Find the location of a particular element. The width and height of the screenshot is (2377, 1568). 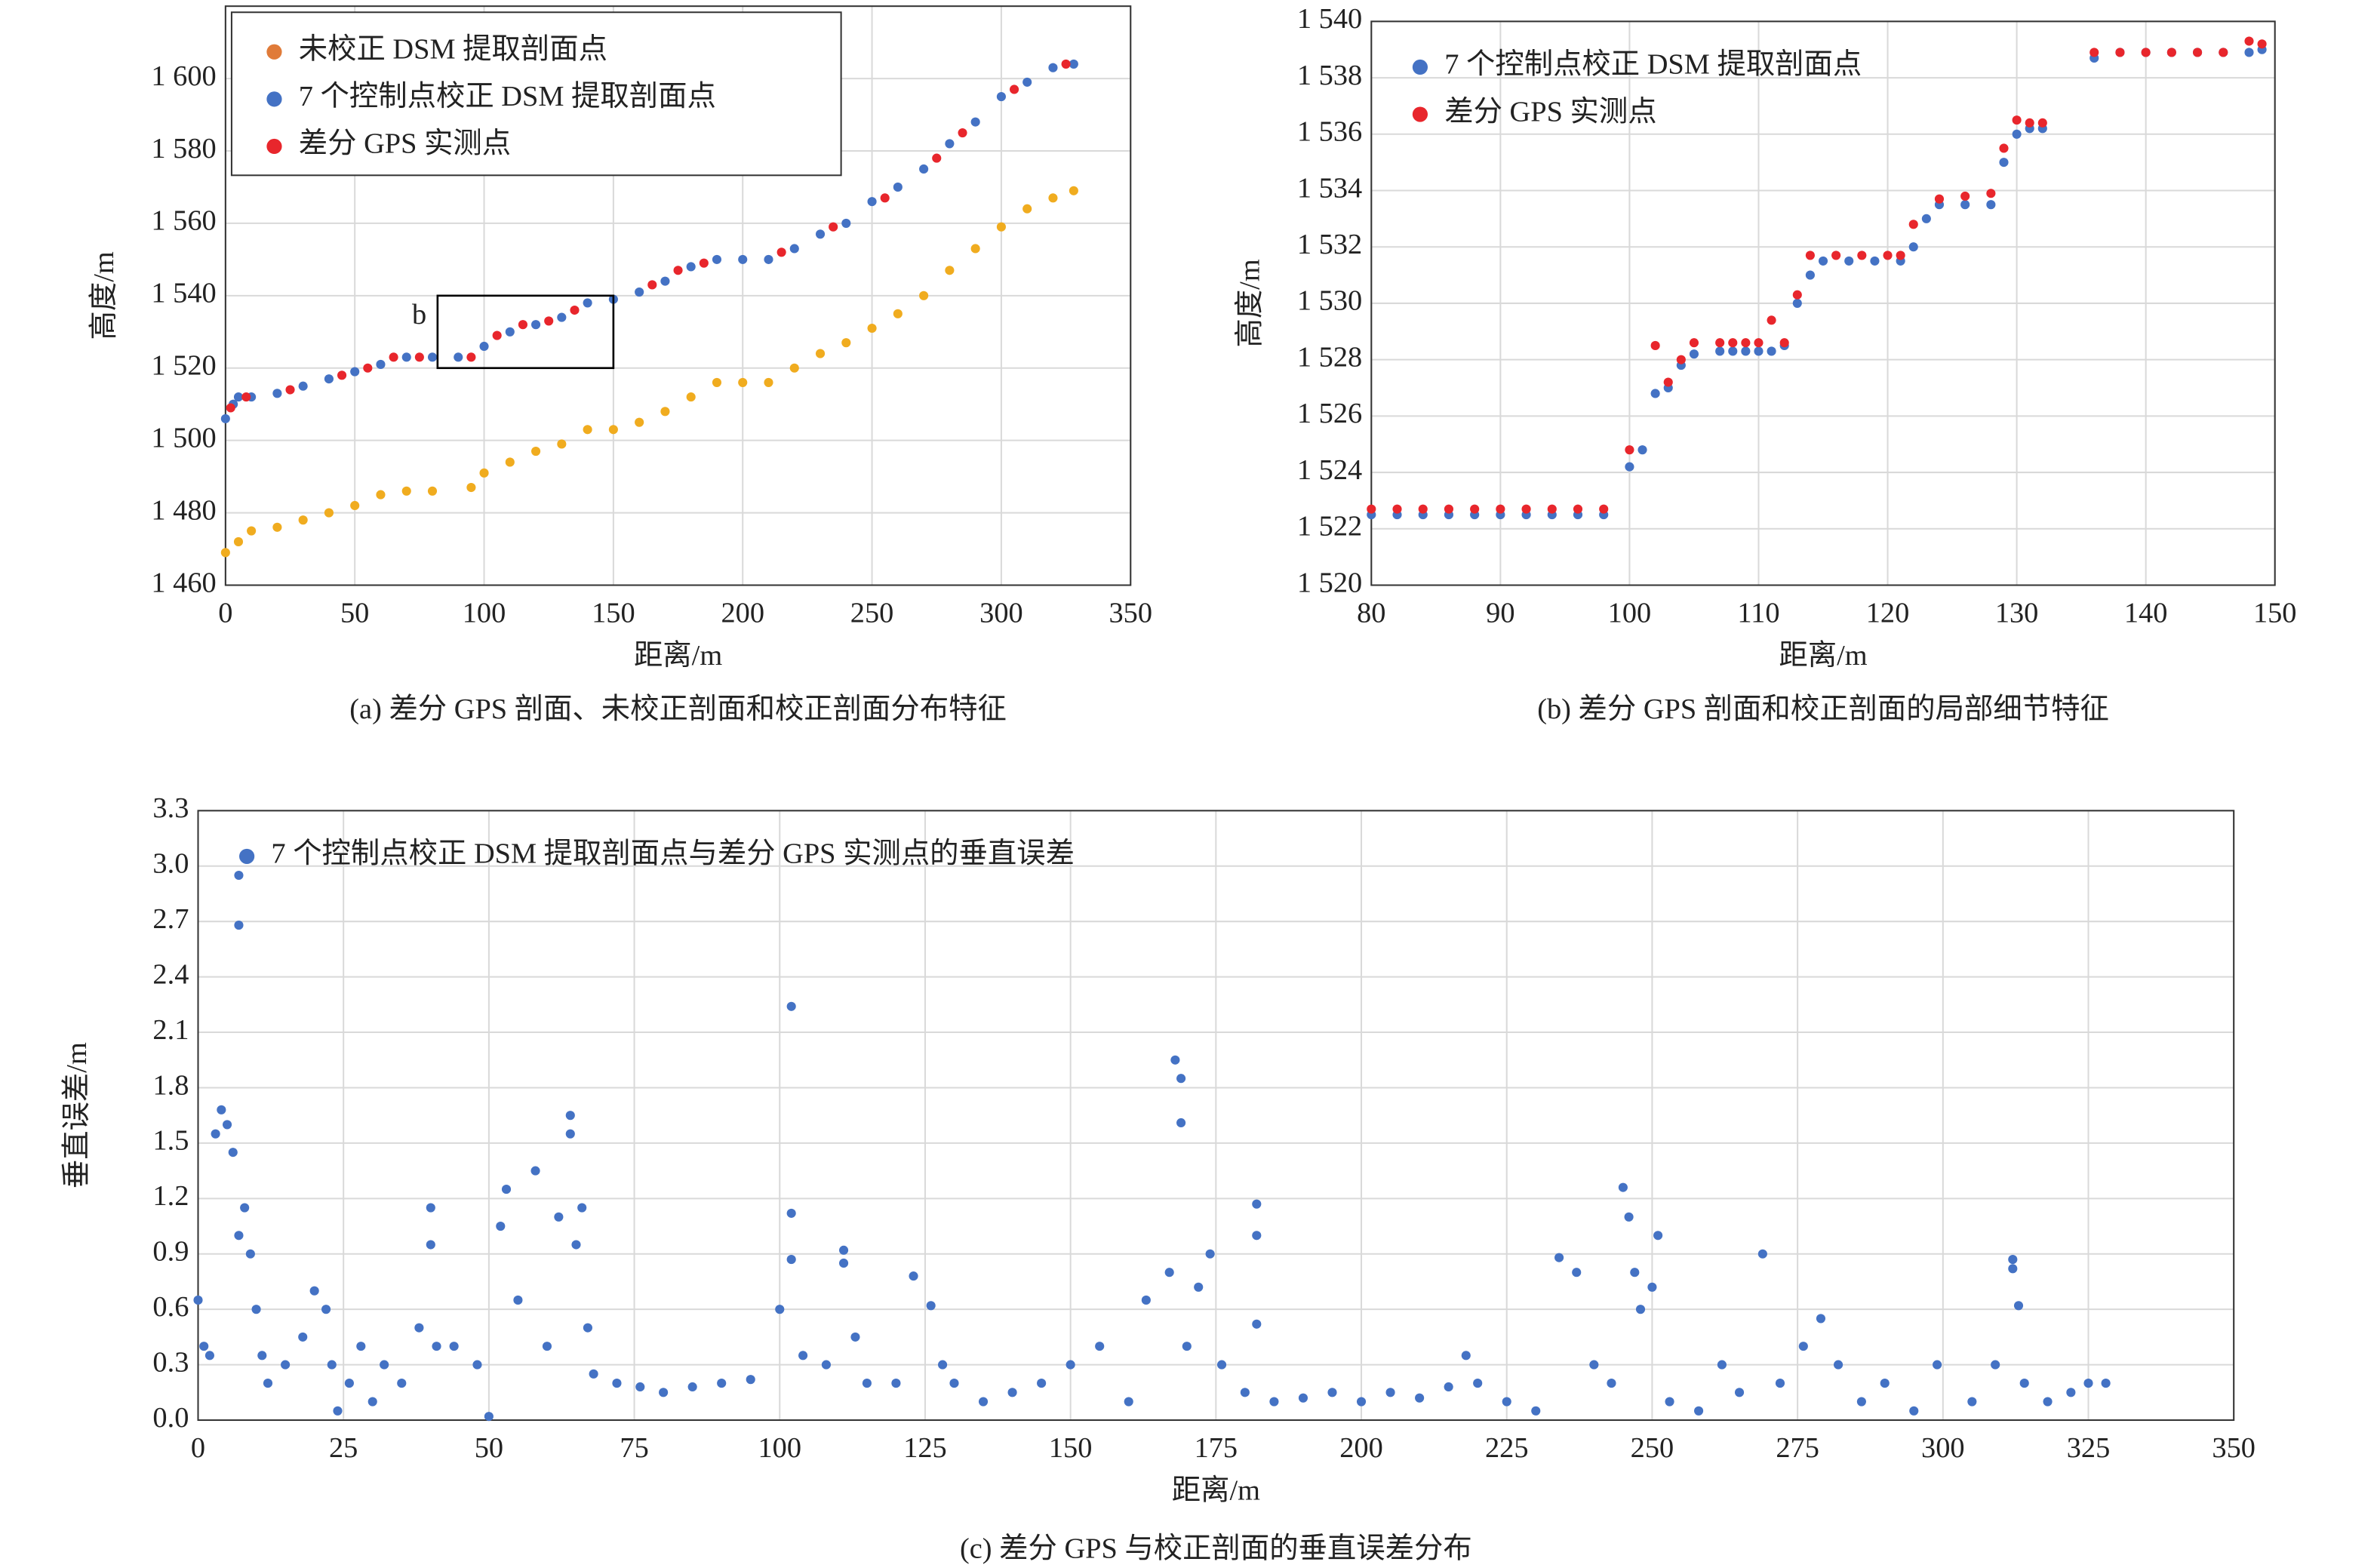

y-tick-label: 1 560 is located at coordinates (183, 221).